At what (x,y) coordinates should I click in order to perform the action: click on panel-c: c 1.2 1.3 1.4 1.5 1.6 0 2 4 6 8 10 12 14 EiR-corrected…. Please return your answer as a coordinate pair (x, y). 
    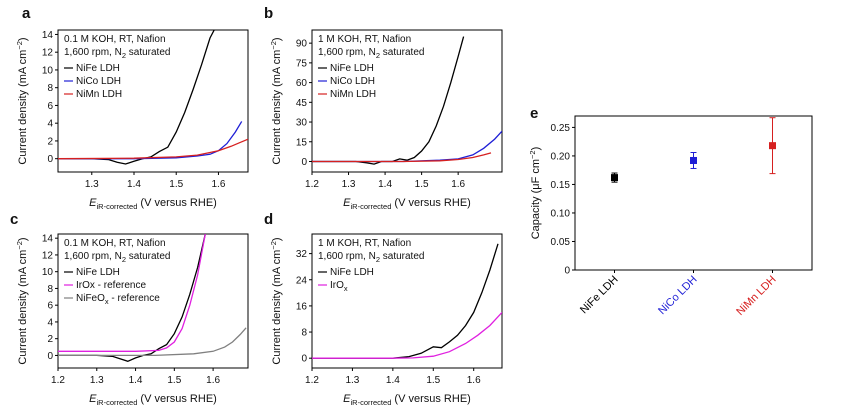
    Looking at the image, I should click on (129, 309).